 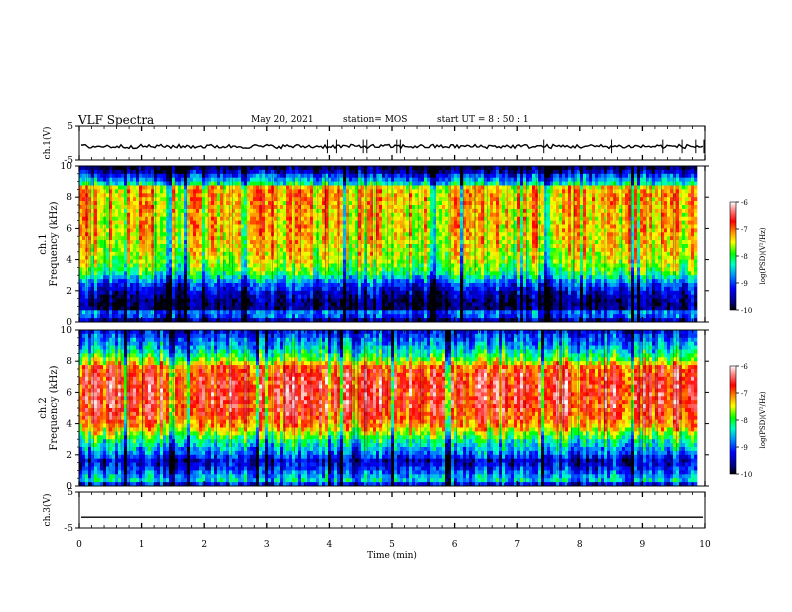 What do you see at coordinates (375, 120) in the screenshot?
I see `station-label: station= MOS` at bounding box center [375, 120].